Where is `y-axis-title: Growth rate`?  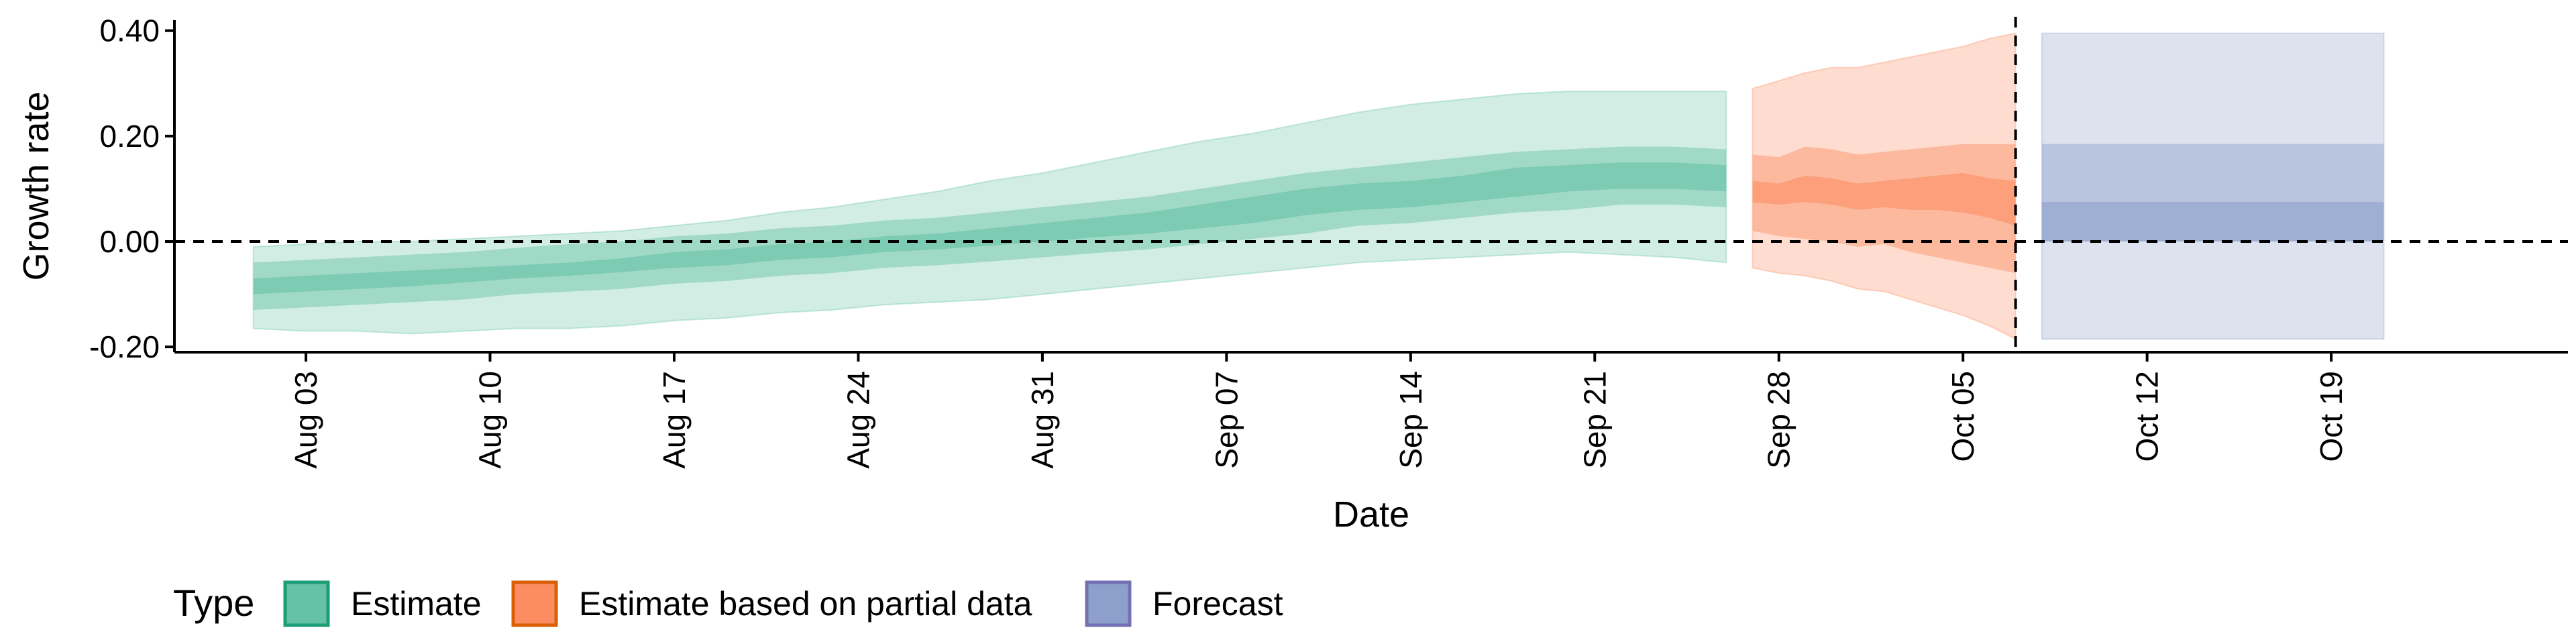
y-axis-title: Growth rate is located at coordinates (36, 185).